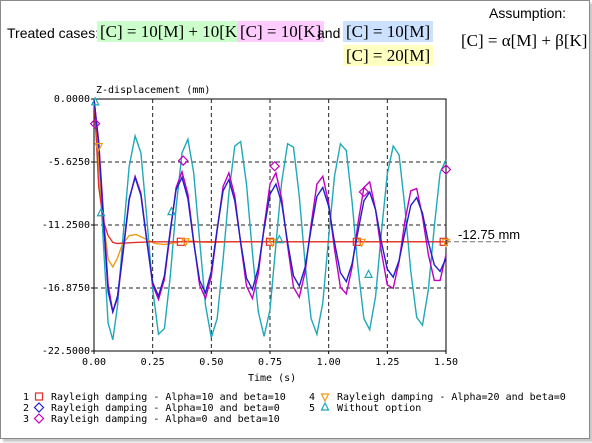  What do you see at coordinates (312, 408) in the screenshot?
I see `legend-number: 5` at bounding box center [312, 408].